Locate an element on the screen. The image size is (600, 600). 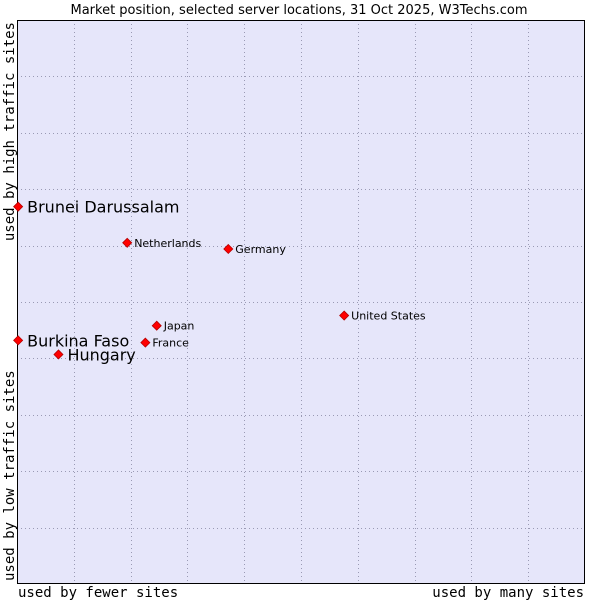
point-label: Netherlands is located at coordinates (167, 243).